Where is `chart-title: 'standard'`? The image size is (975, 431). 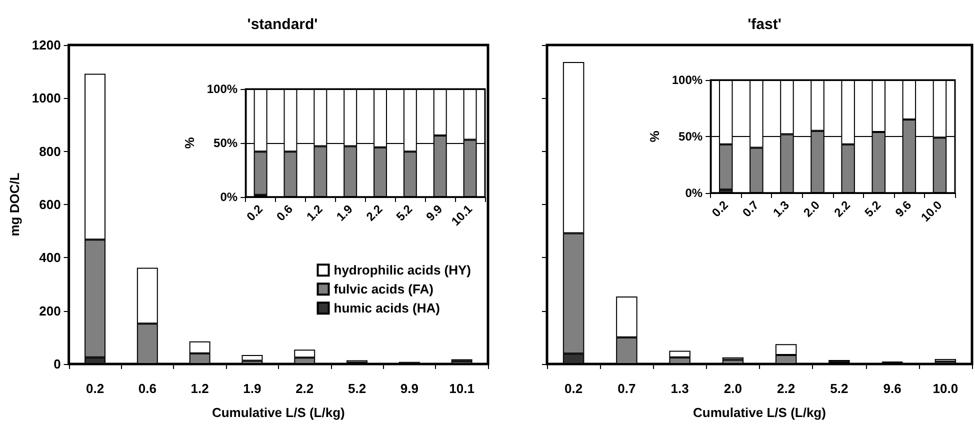
chart-title: 'standard' is located at coordinates (282, 24).